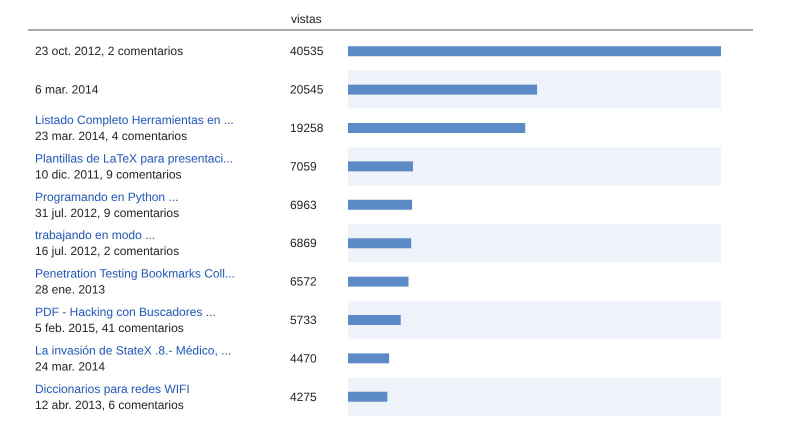 This screenshot has height=441, width=786. I want to click on y-tick-label: Penetration Testing Bookmarks Coll... 28 ene. 2013, so click(135, 281).